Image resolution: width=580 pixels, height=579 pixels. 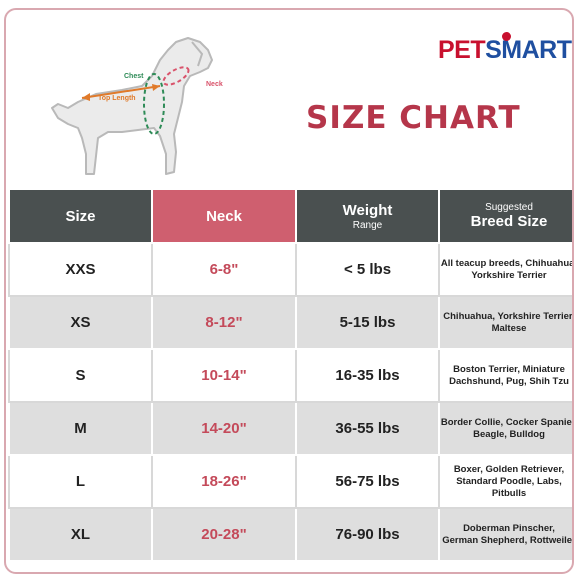 What do you see at coordinates (528, 50) in the screenshot?
I see `logo-smart: SMART` at bounding box center [528, 50].